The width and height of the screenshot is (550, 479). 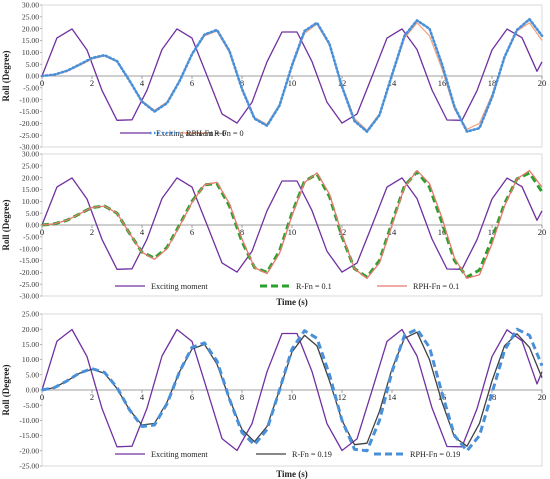 I want to click on legend: Exciting moment R-Fn = 0.19 RPH-Fn = 0.19, so click(x=287, y=454).